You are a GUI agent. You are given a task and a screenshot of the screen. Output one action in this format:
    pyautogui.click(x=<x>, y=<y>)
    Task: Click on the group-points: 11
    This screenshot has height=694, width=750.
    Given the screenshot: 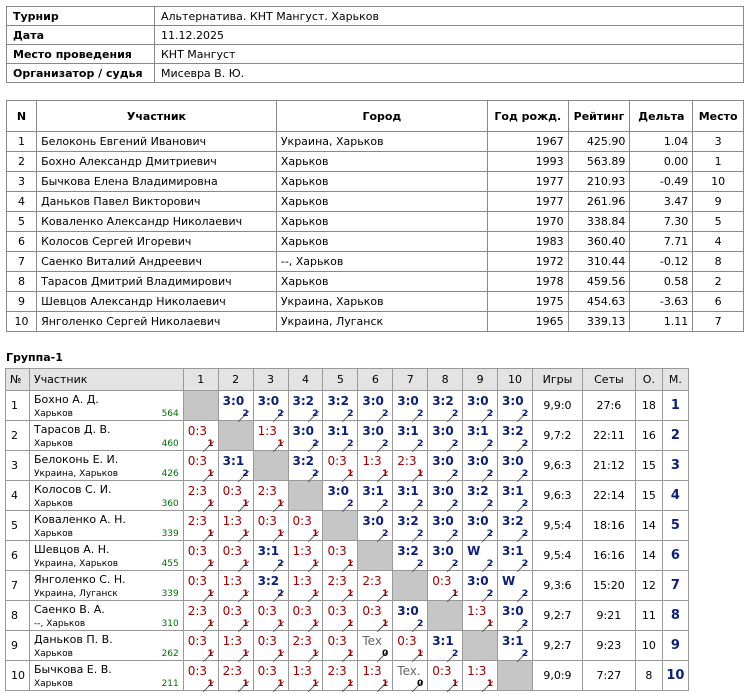 What is the action you would take?
    pyautogui.click(x=648, y=615)
    